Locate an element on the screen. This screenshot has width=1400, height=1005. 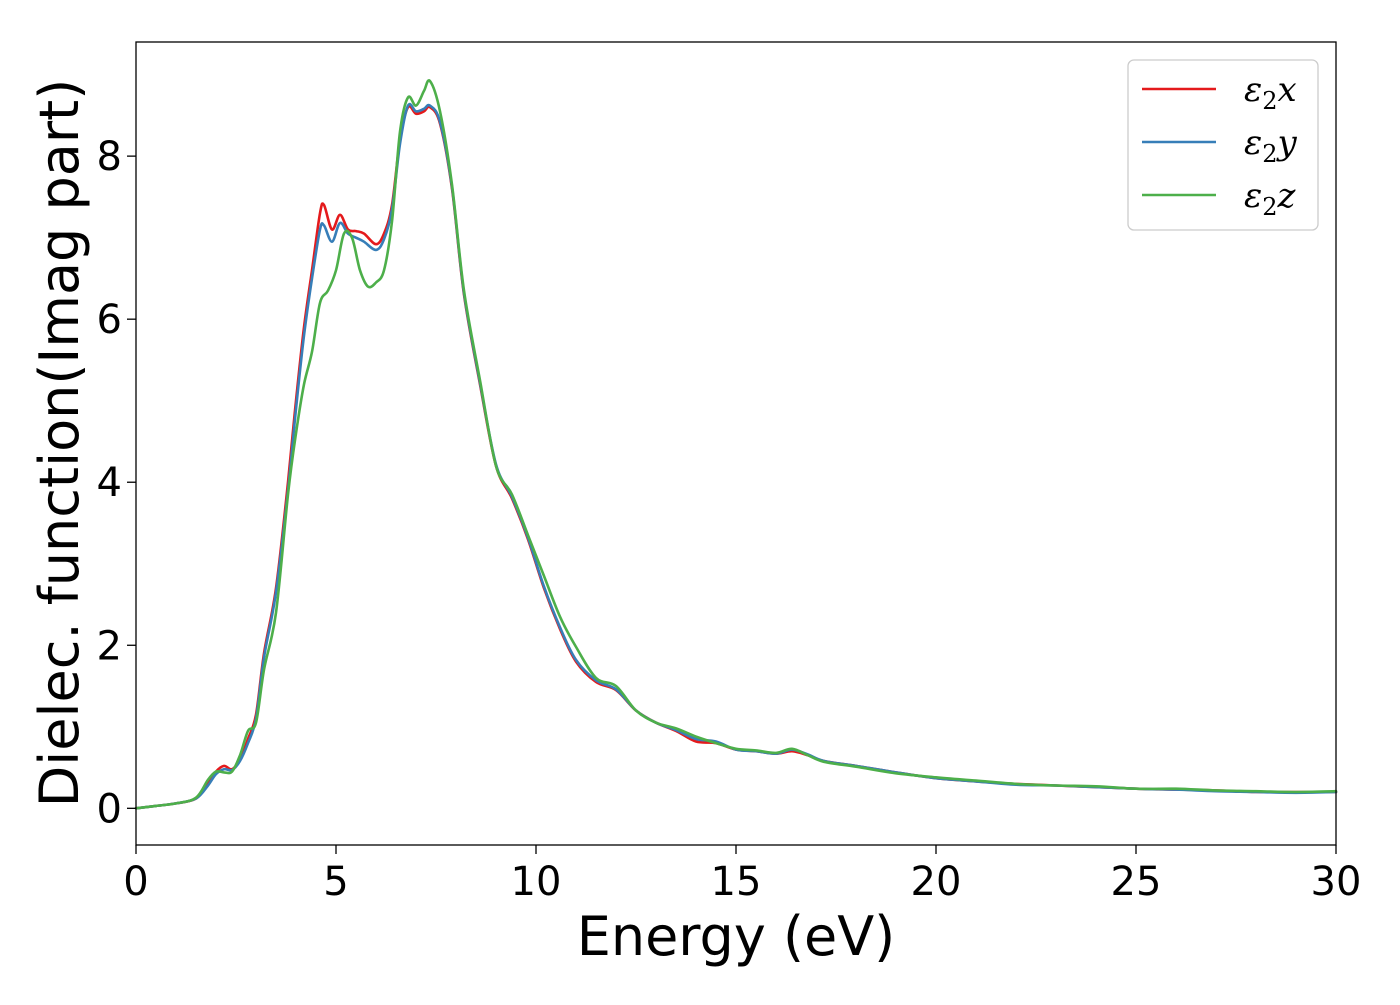
x-tick-label: 30 is located at coordinates (1336, 882).